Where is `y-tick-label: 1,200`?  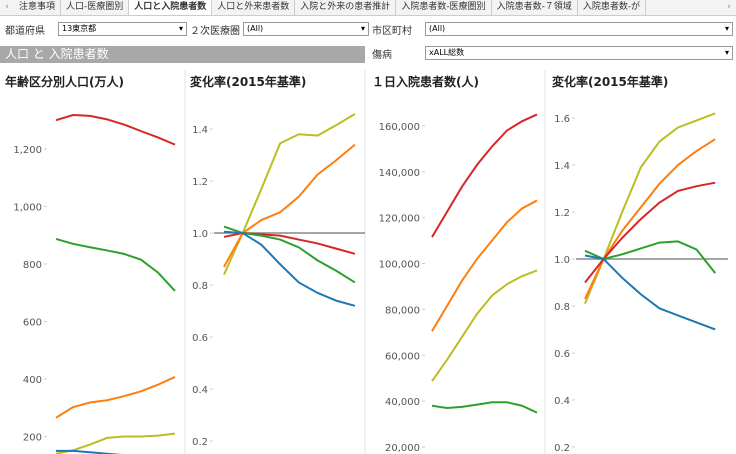
y-tick-label: 1,200 is located at coordinates (27, 150).